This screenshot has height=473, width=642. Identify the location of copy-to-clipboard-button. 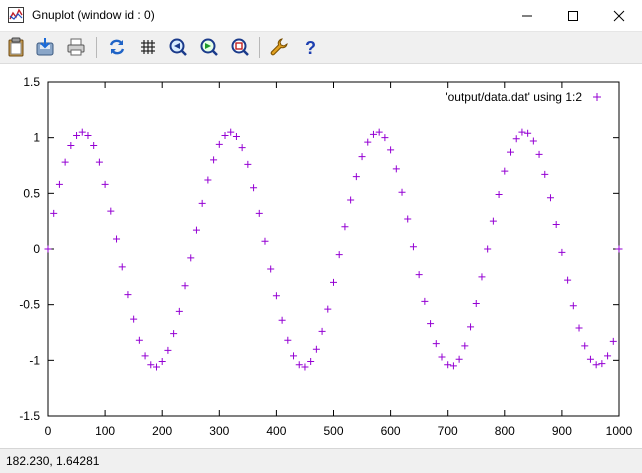
(16, 47).